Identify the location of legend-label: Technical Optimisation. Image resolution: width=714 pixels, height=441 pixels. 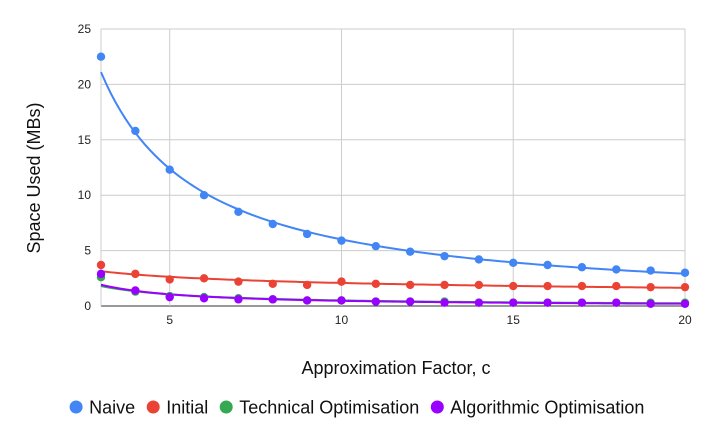
(329, 408).